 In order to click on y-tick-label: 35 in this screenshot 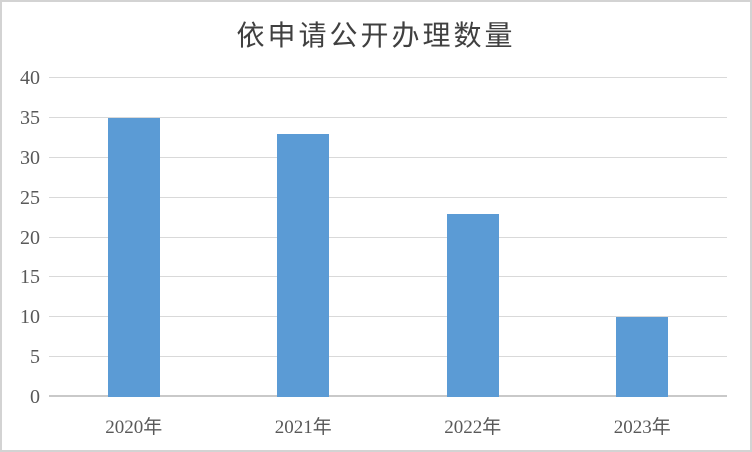, I will do `click(30, 117)`.